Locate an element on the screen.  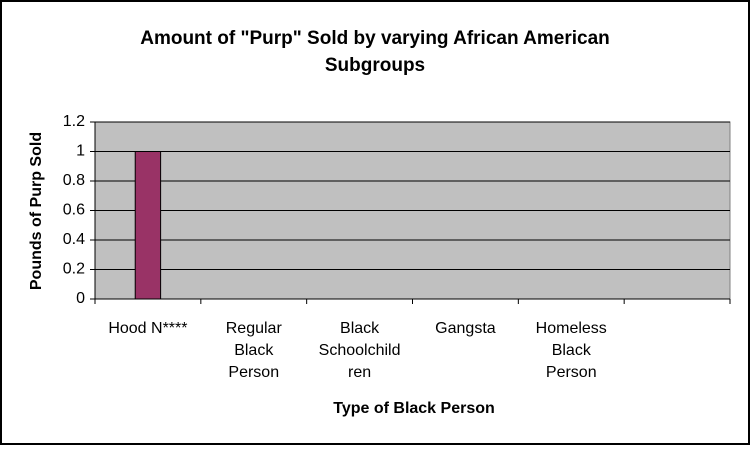
y-tick-label: 1.2 is located at coordinates (74, 121).